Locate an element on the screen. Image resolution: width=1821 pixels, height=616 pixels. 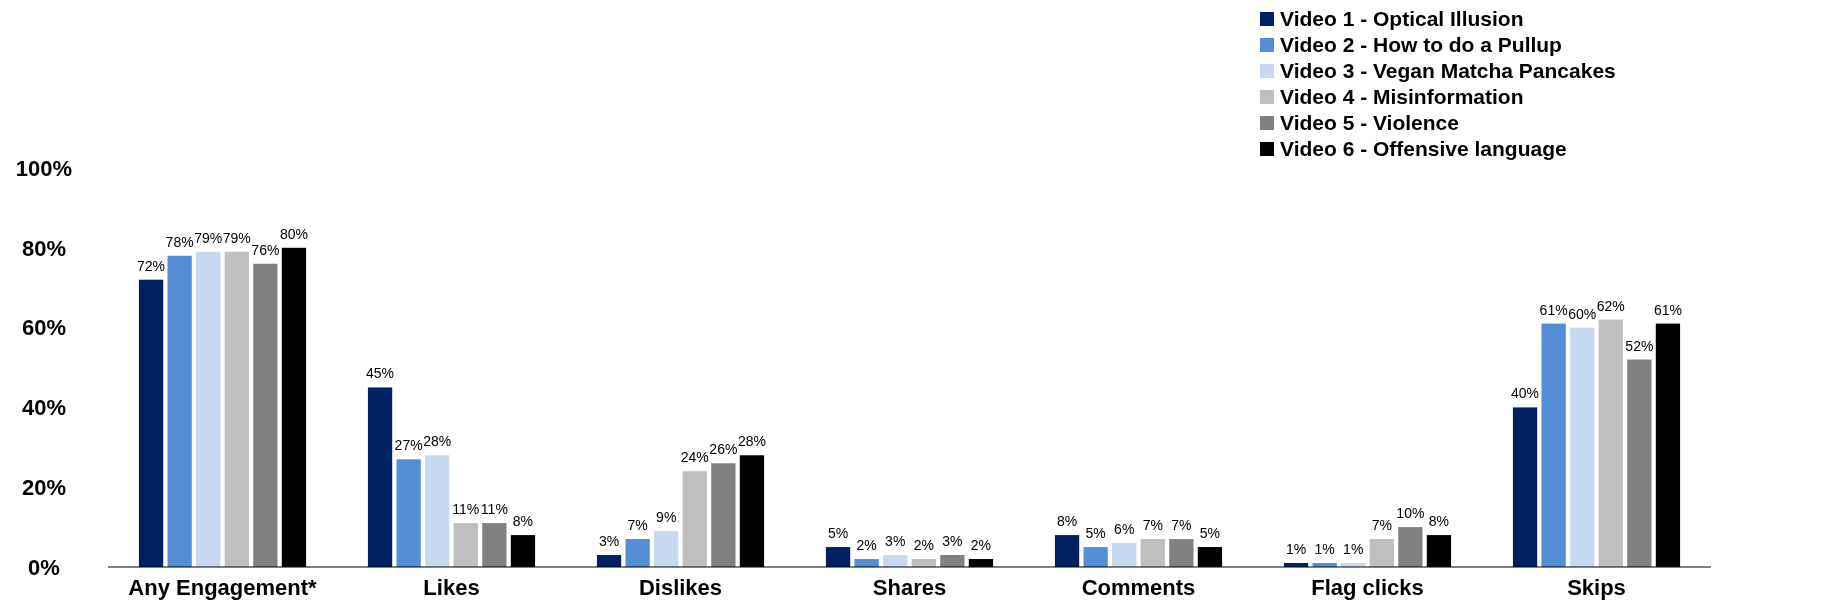
data-label: 80% is located at coordinates (293, 233).